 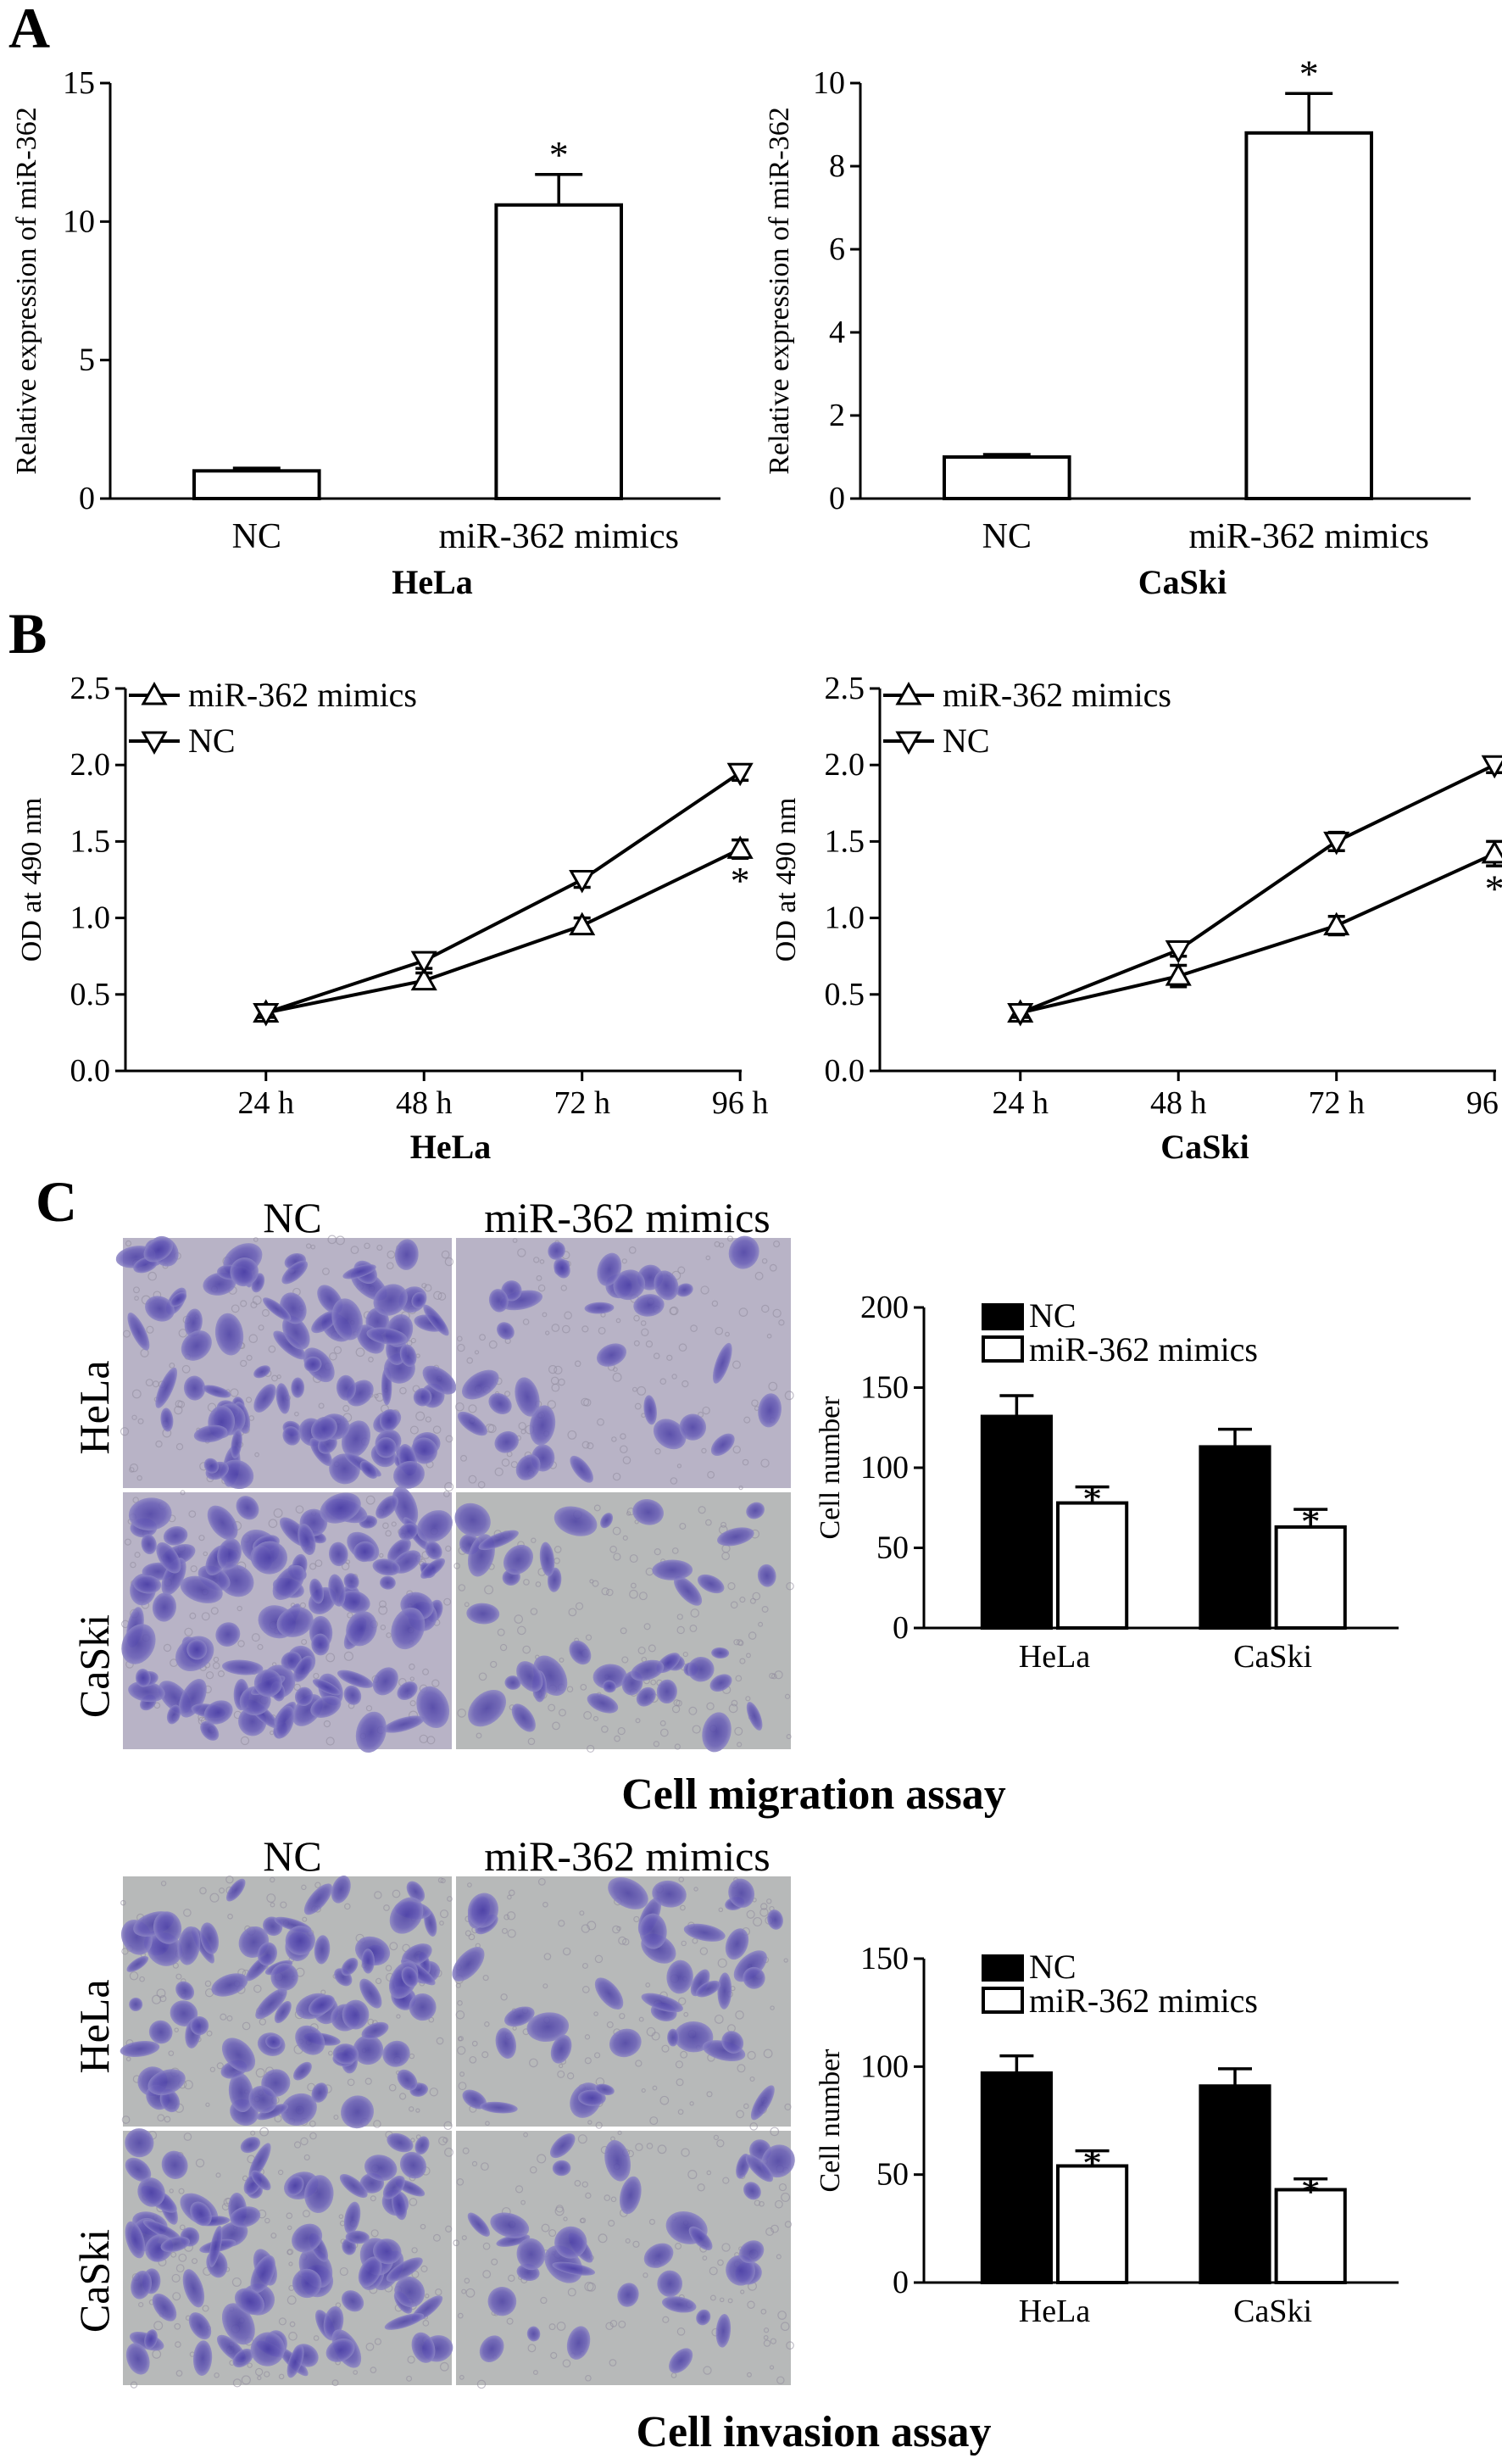 What do you see at coordinates (627, 1217) in the screenshot?
I see `col-label-mimics: miR-362 mimics` at bounding box center [627, 1217].